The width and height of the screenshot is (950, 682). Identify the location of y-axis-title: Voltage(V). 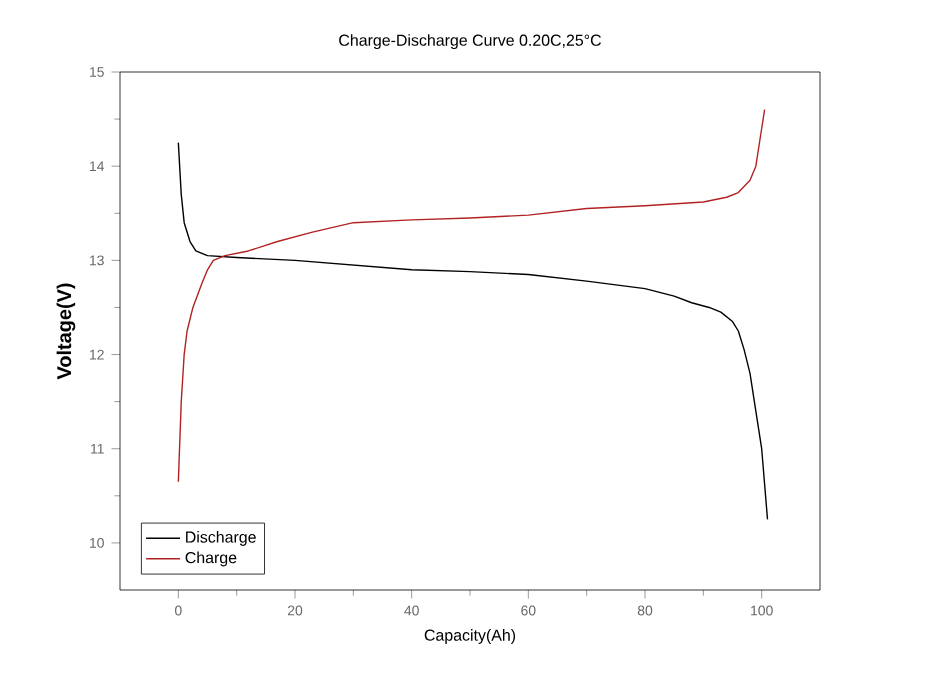
(66, 331).